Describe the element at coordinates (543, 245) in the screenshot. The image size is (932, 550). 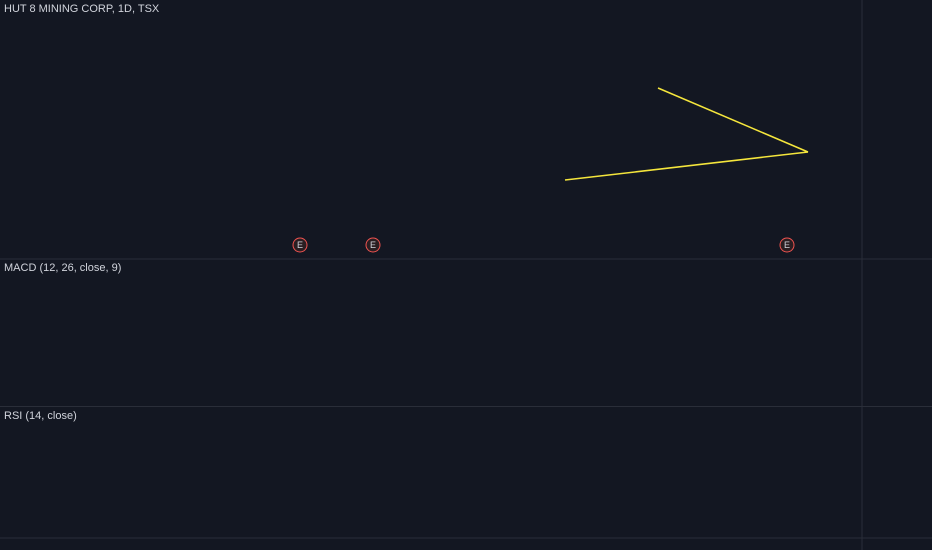
I see `earnings-marker: E E E` at that location.